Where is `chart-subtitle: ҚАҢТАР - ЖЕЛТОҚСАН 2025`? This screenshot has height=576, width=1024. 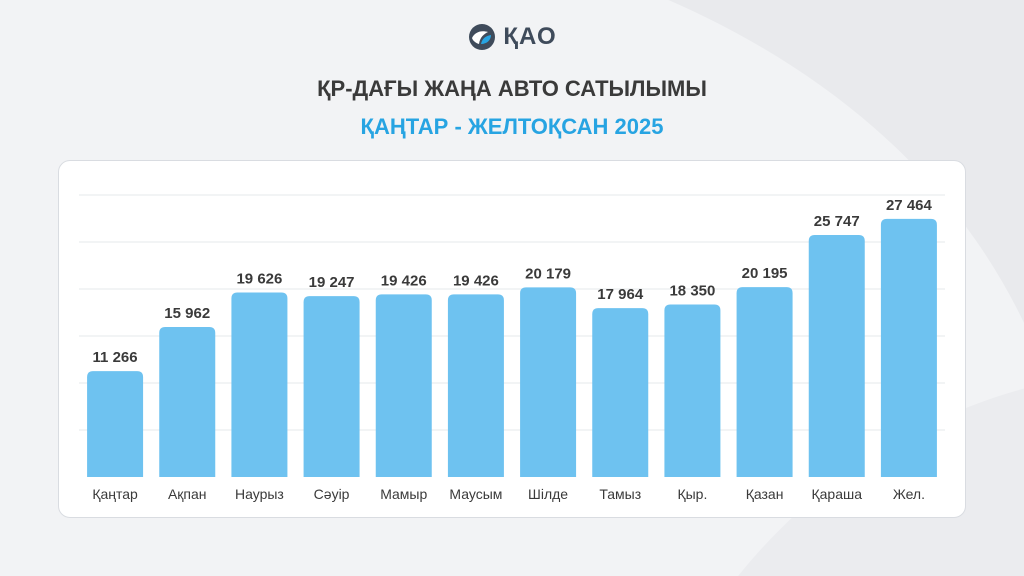 chart-subtitle: ҚАҢТАР - ЖЕЛТОҚСАН 2025 is located at coordinates (512, 126).